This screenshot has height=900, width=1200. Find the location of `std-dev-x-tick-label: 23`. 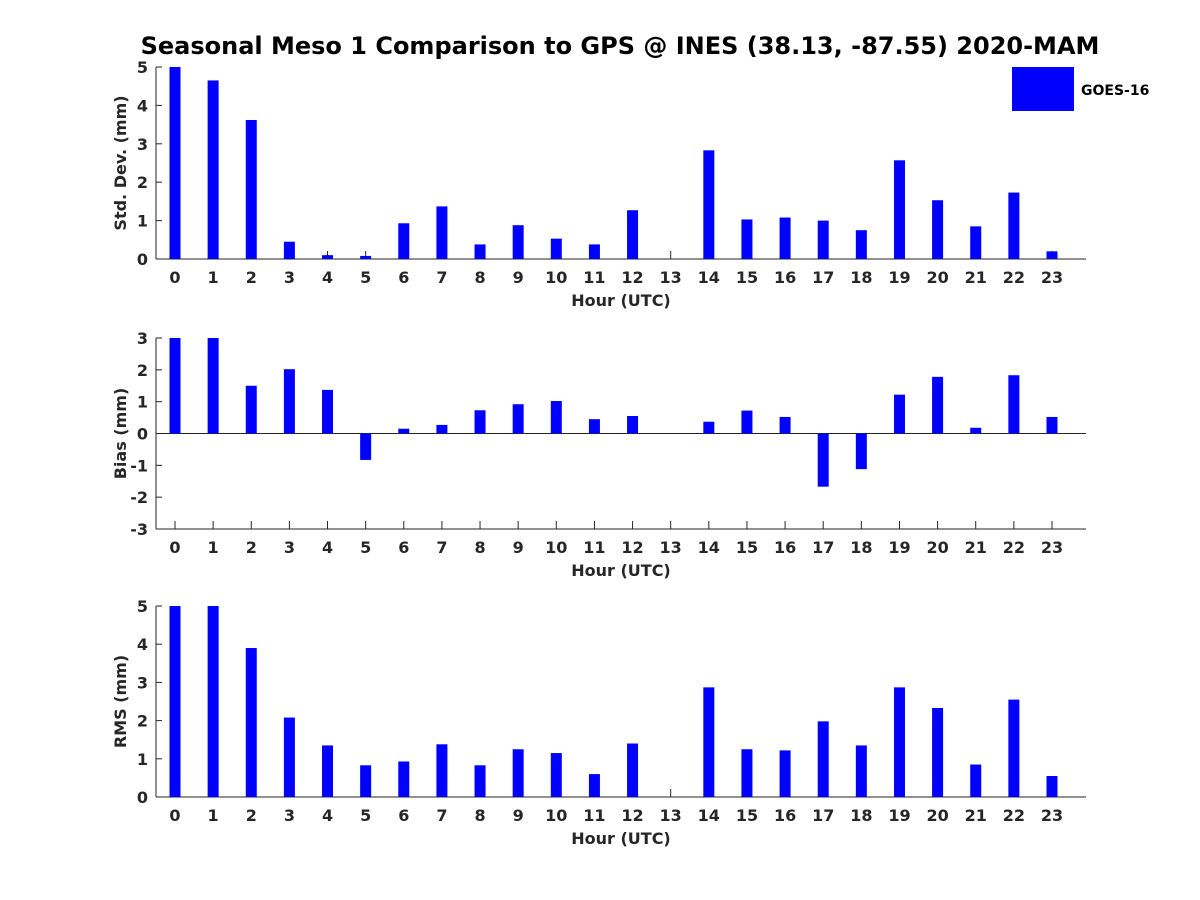

std-dev-x-tick-label: 23 is located at coordinates (1052, 277).